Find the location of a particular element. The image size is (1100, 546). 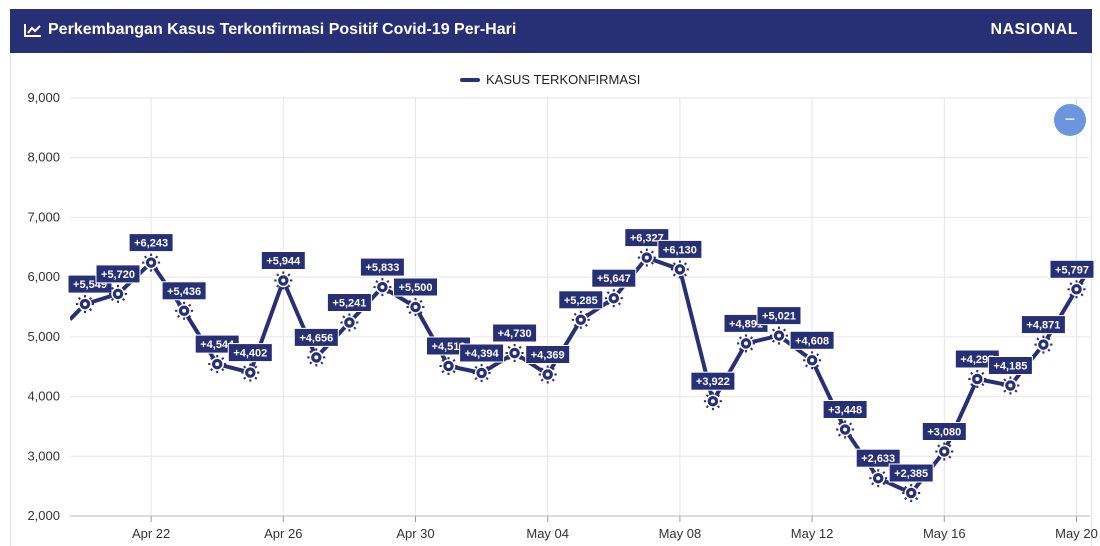

x-tick-label: May 16 is located at coordinates (944, 533).